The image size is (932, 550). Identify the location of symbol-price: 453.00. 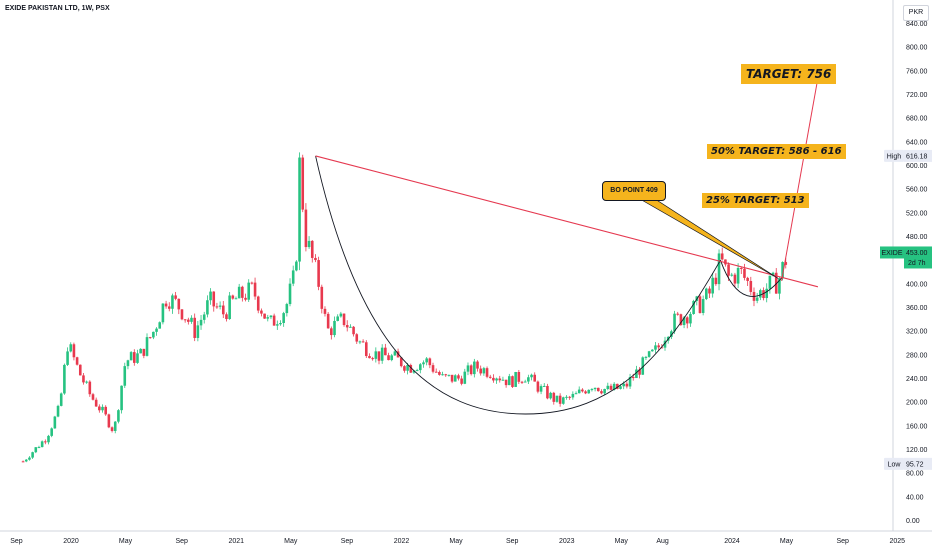
(917, 253).